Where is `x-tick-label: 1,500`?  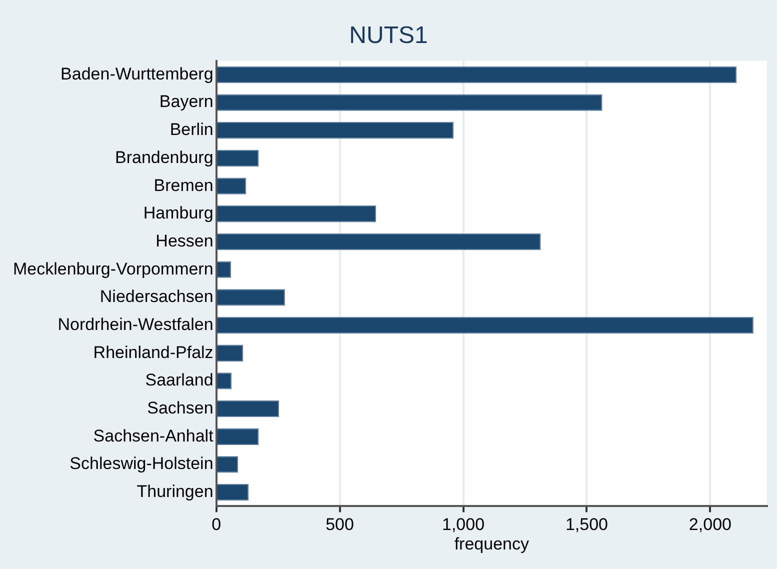 x-tick-label: 1,500 is located at coordinates (586, 524).